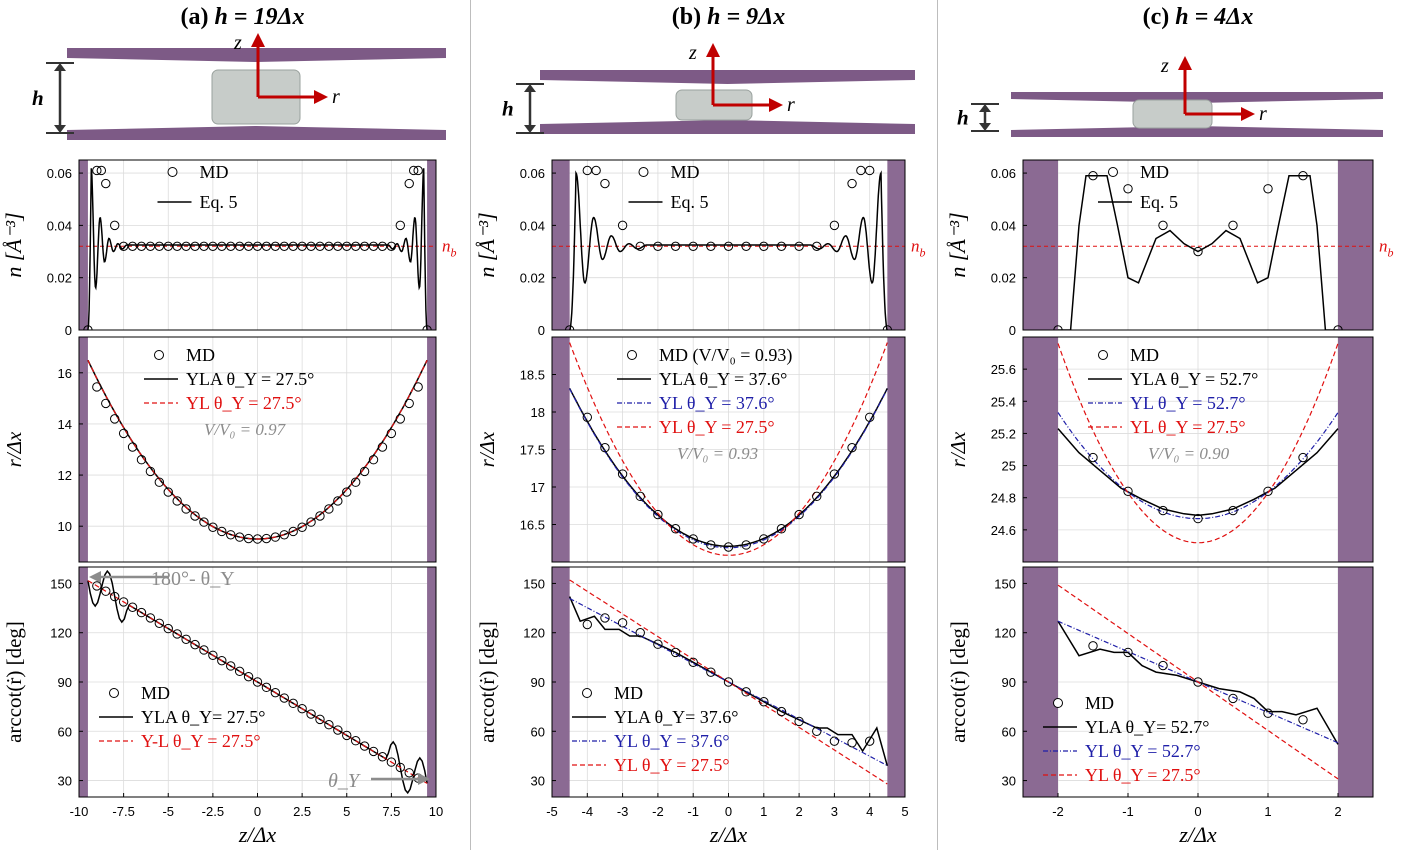 This screenshot has width=1419, height=850. I want to click on legend: MD YLA θ_Y = 27.5° YL θ_Y = 27.5°, so click(229, 379).